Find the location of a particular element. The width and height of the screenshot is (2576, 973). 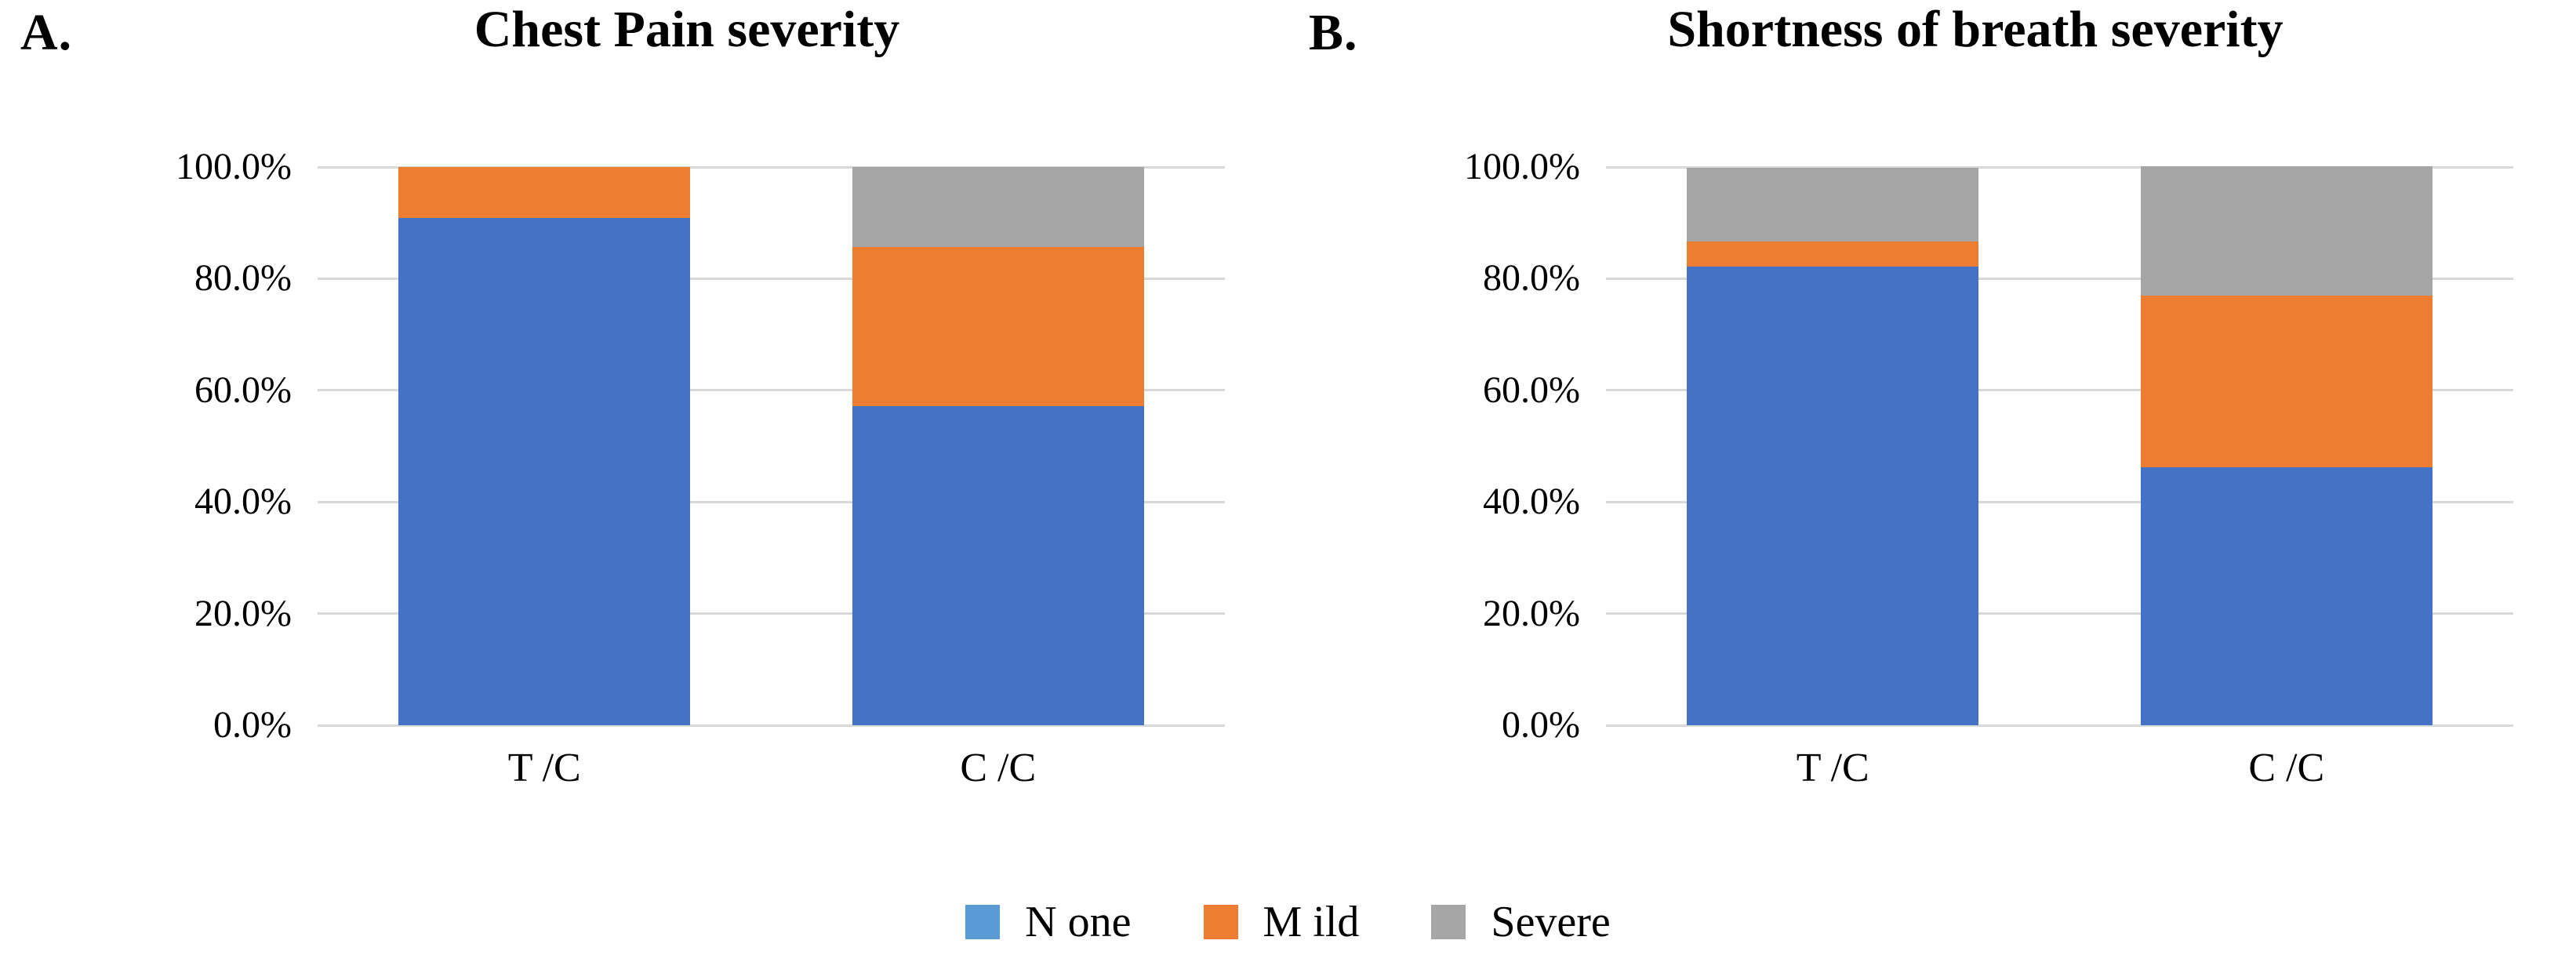

legend-swatch-none is located at coordinates (983, 922).